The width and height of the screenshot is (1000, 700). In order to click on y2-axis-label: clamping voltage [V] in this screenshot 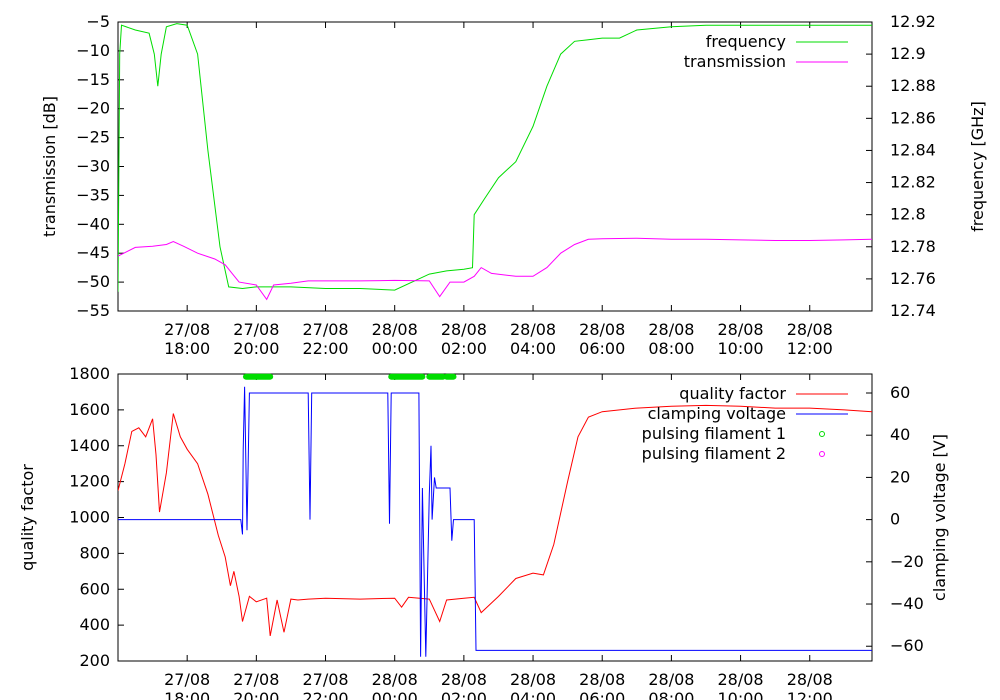, I will do `click(939, 517)`.